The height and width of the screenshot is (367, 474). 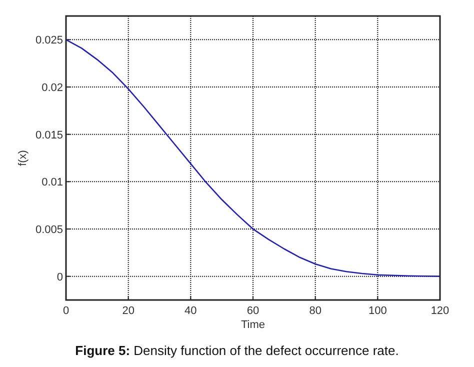 What do you see at coordinates (49, 135) in the screenshot?
I see `y-tick-label: 0.015` at bounding box center [49, 135].